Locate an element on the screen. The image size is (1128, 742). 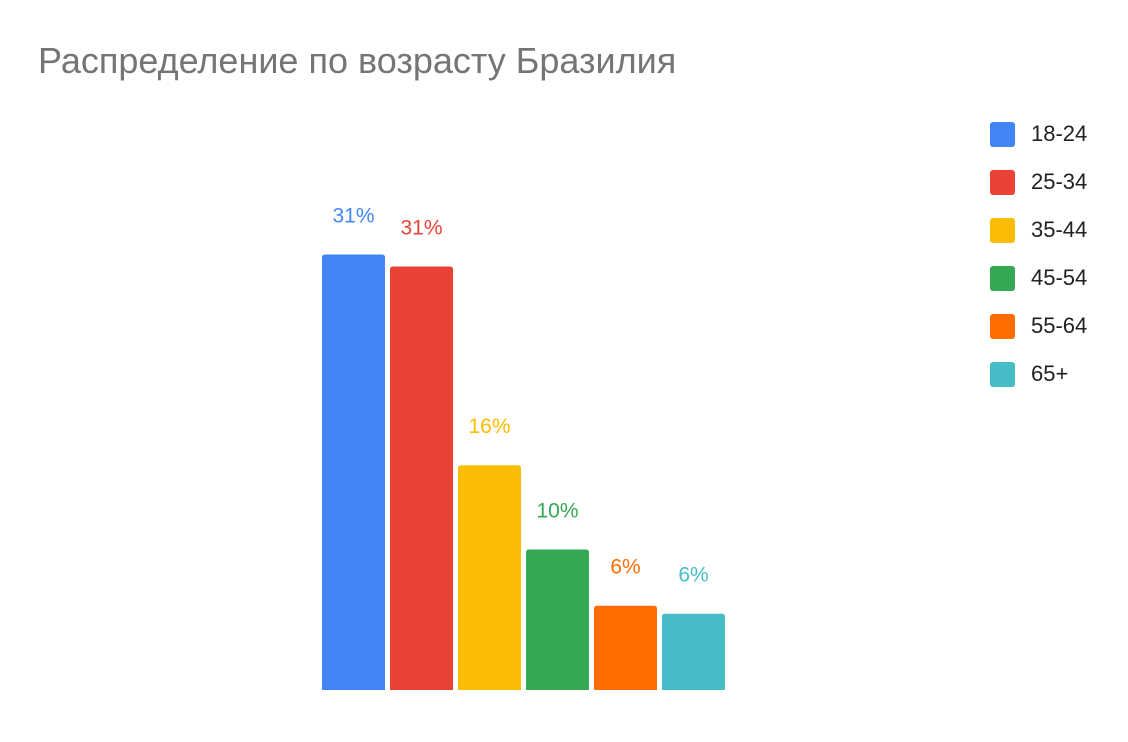
legend-item-45-54: 45-54 is located at coordinates (1038, 278).